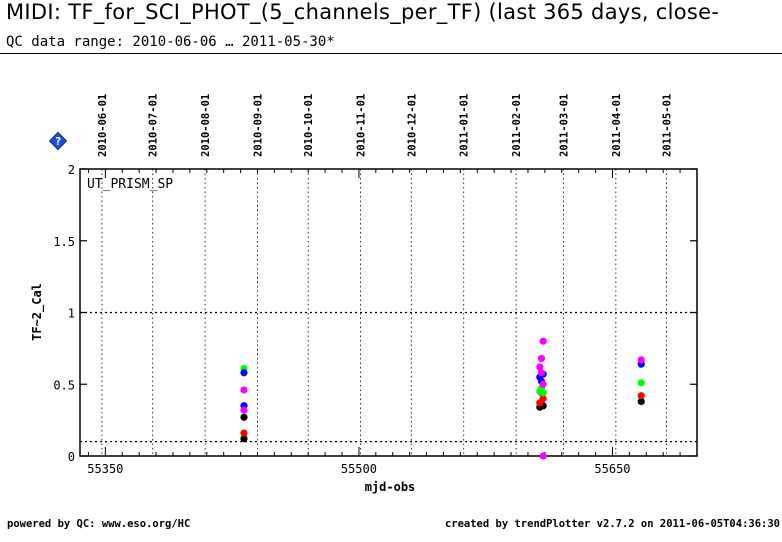 The height and width of the screenshot is (542, 782). I want to click on date-tick-label: 2010-08-01, so click(206, 125).